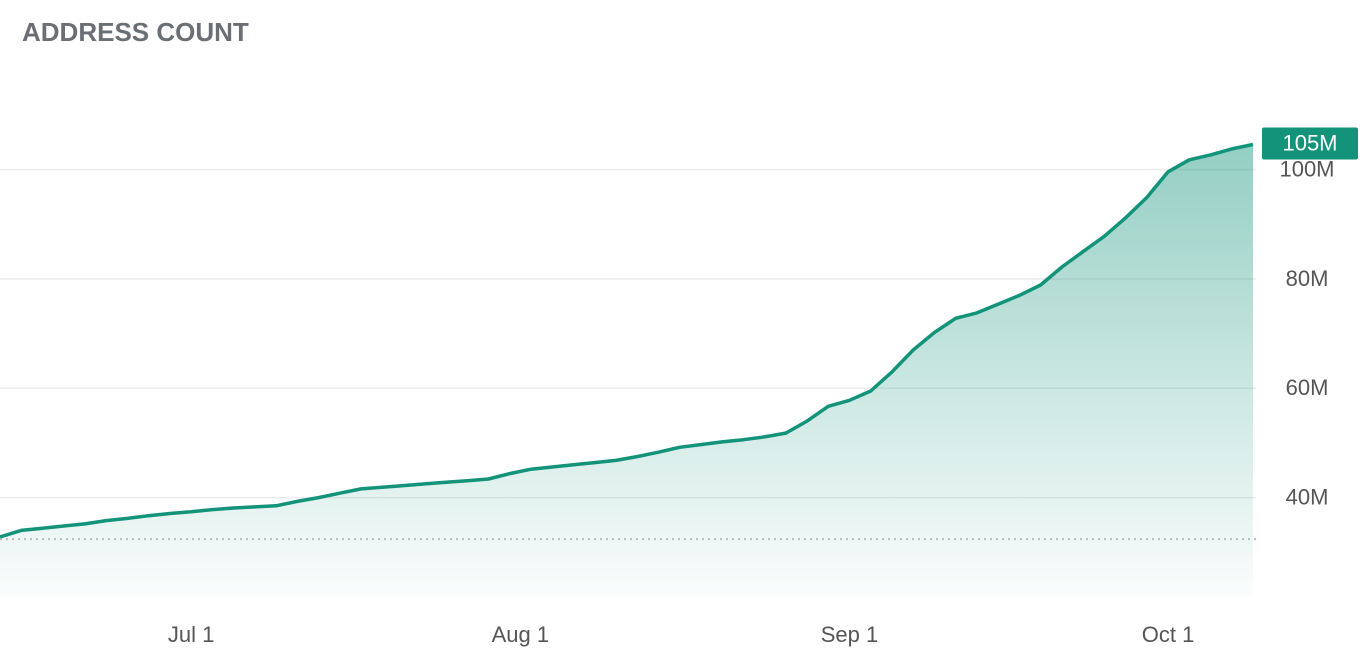 The height and width of the screenshot is (667, 1366). I want to click on y-tick-label: 100M, so click(1306, 168).